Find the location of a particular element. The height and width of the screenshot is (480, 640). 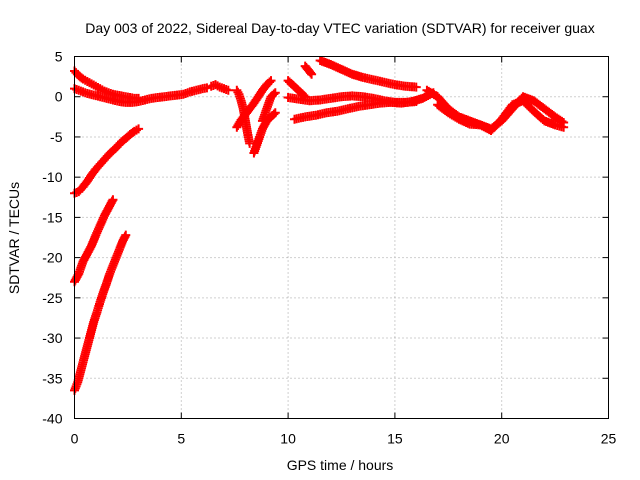

y-tick-label: -25 is located at coordinates (52, 298).